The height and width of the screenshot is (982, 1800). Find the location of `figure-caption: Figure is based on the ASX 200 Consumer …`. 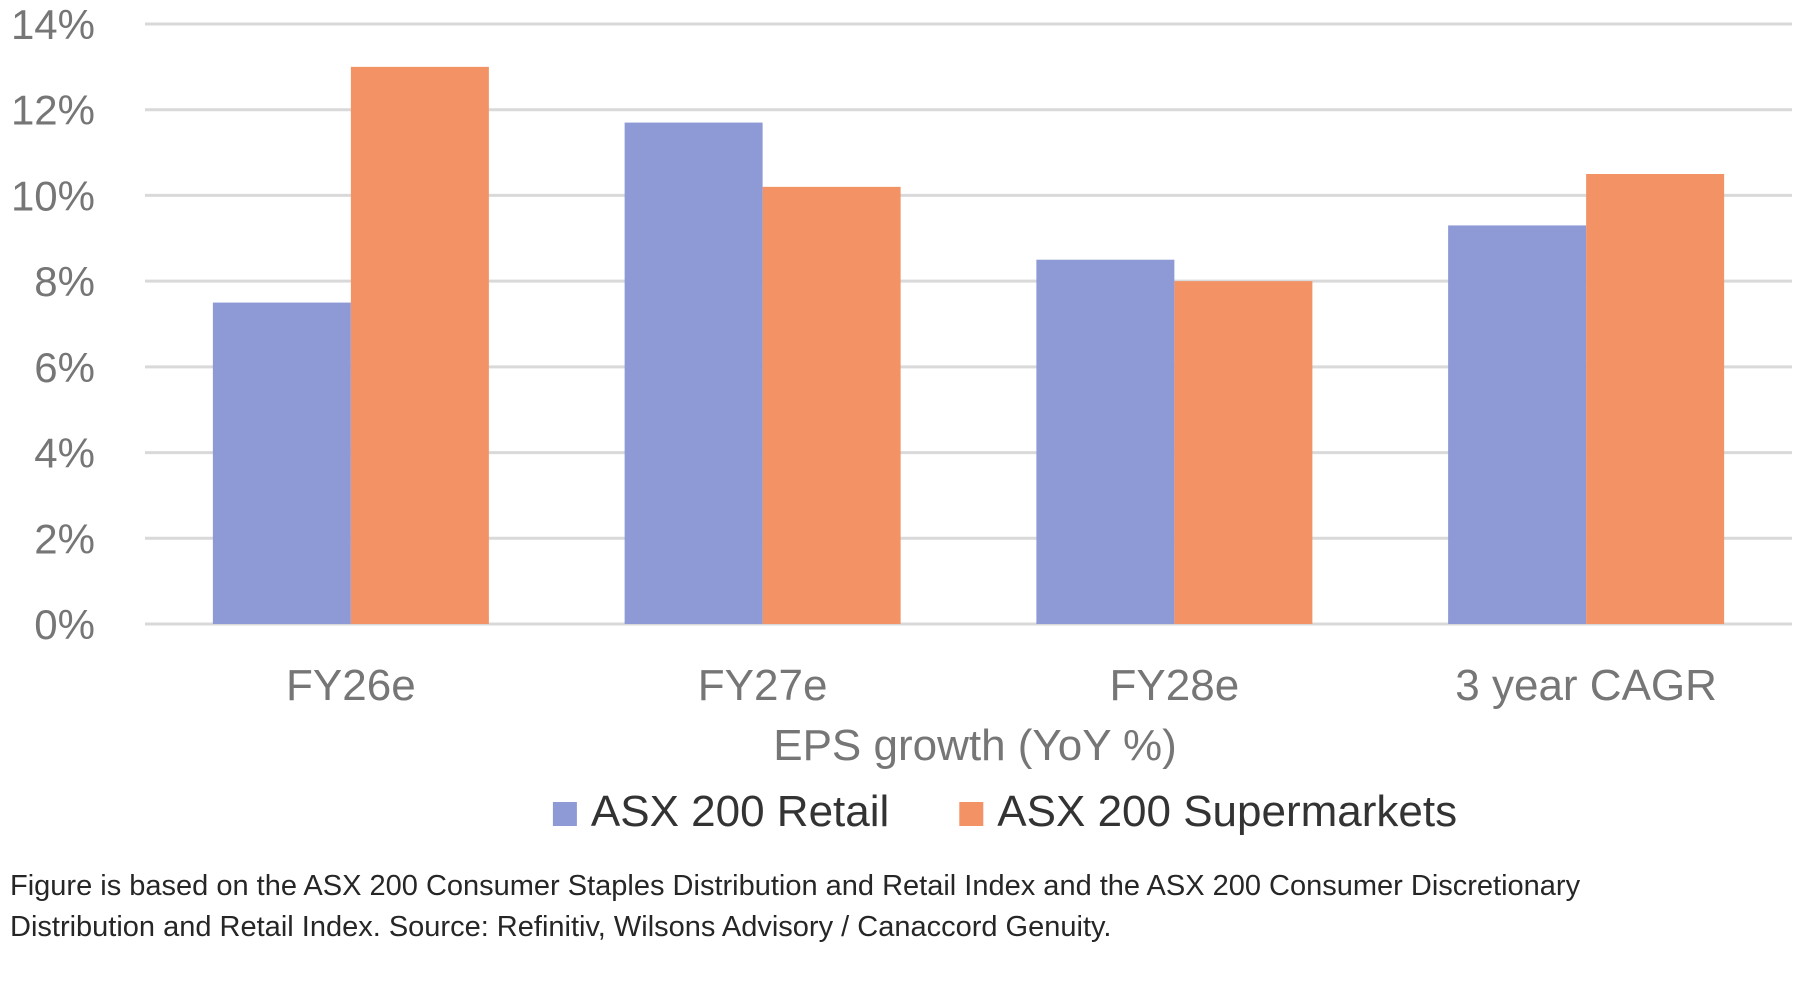

figure-caption: Figure is based on the ASX 200 Consumer … is located at coordinates (890, 907).